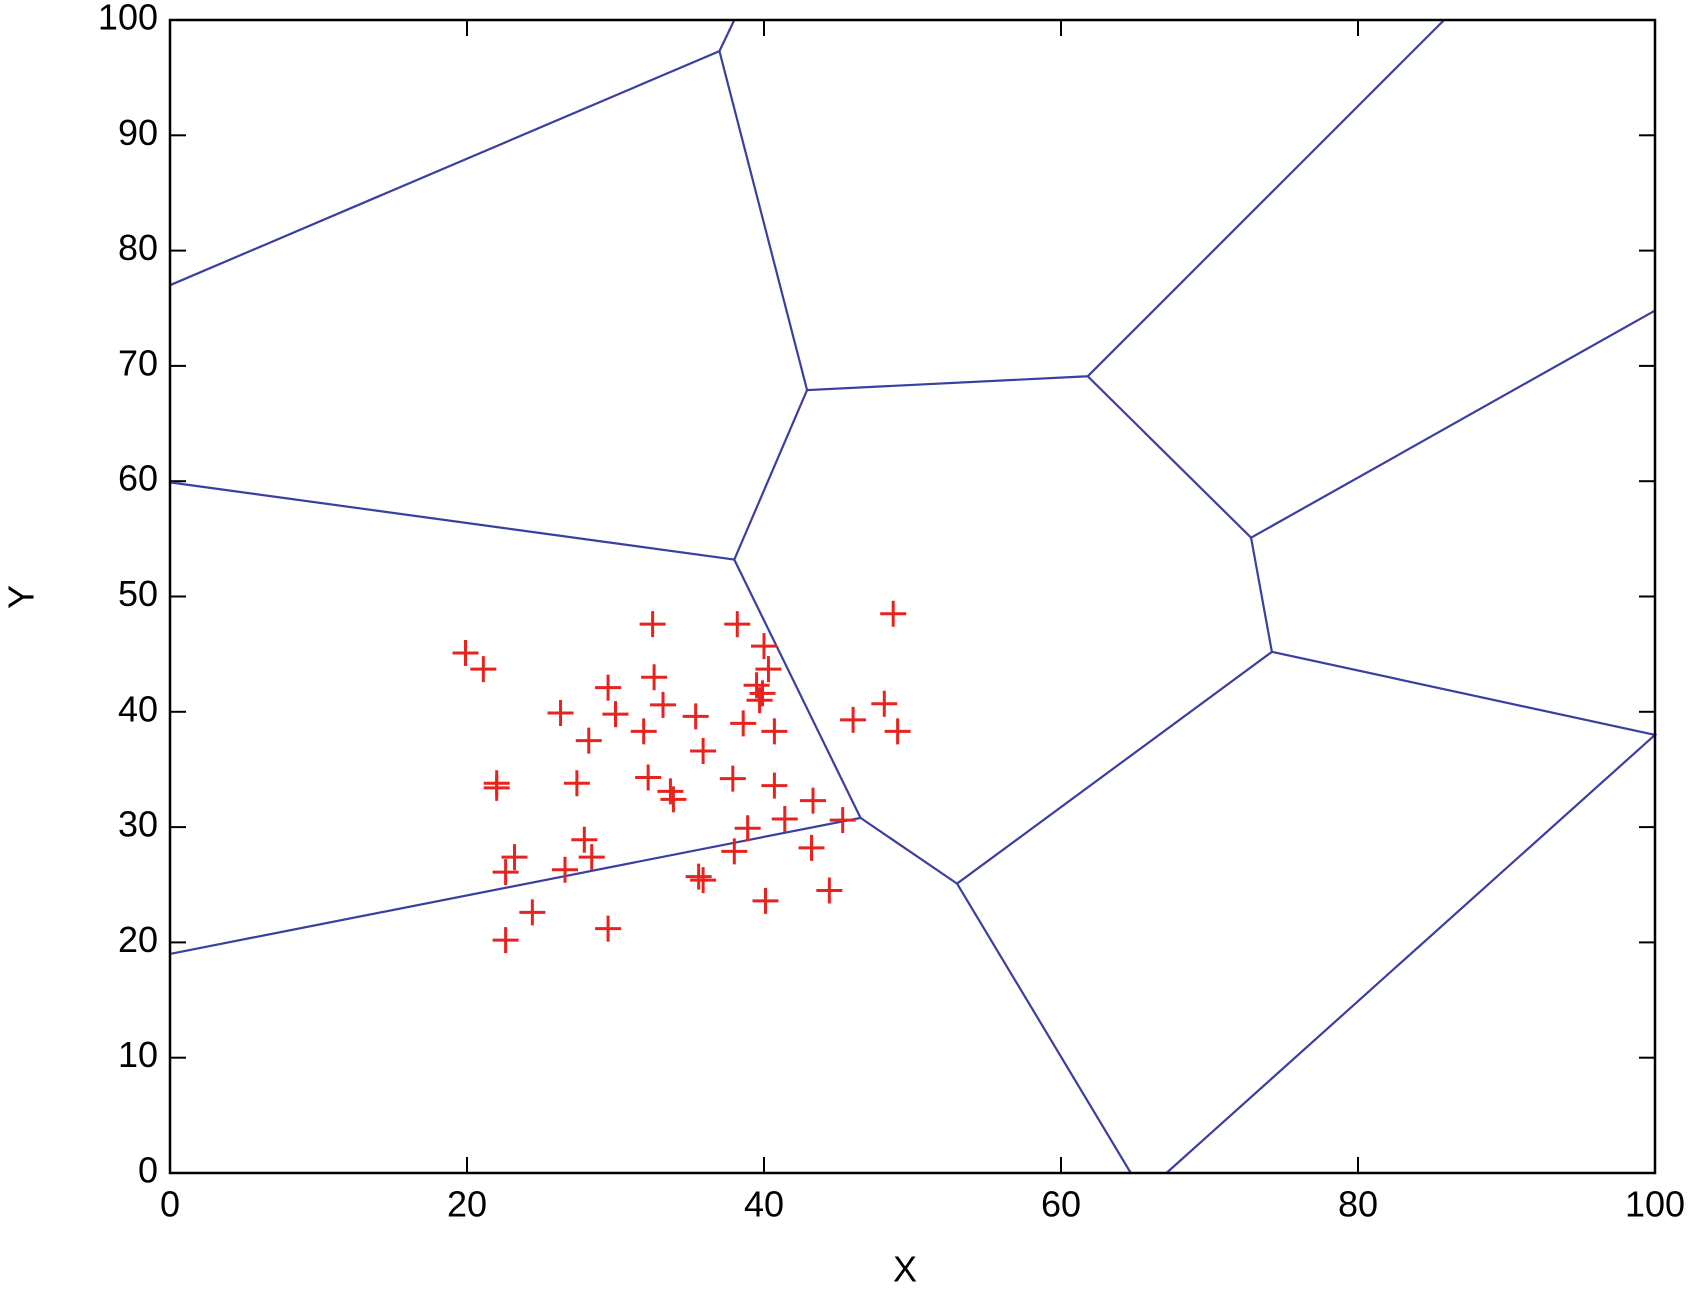 This screenshot has height=1294, width=1694. I want to click on x-tick-label: 0, so click(170, 1204).